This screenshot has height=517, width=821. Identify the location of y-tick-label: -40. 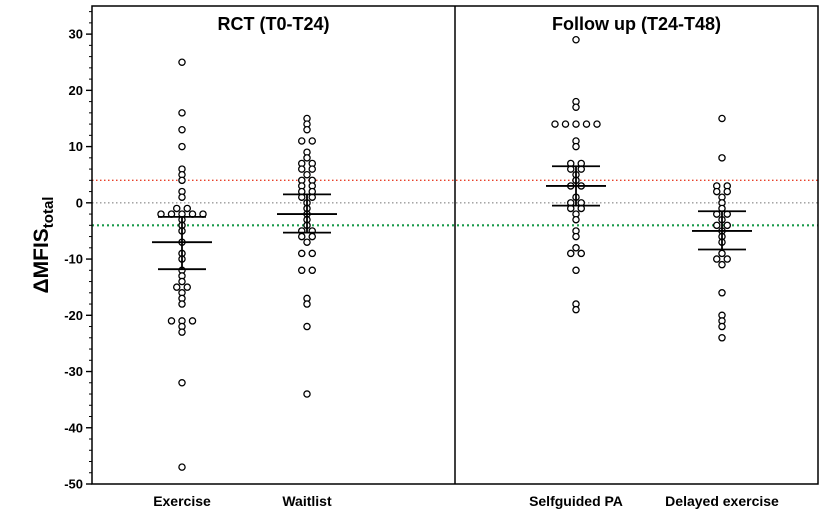
(73, 427).